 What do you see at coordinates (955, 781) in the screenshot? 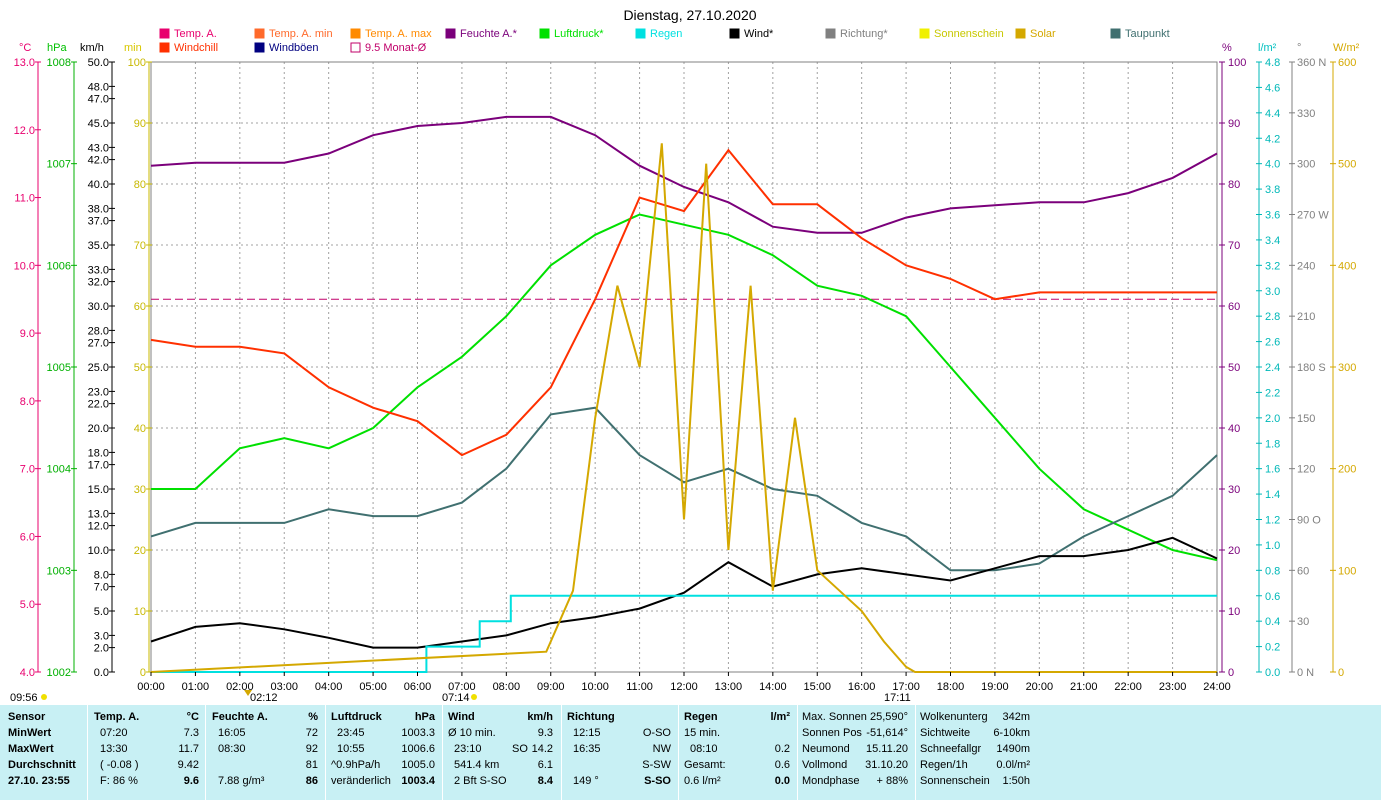
I see `misc-l5: Sonnenschein` at bounding box center [955, 781].